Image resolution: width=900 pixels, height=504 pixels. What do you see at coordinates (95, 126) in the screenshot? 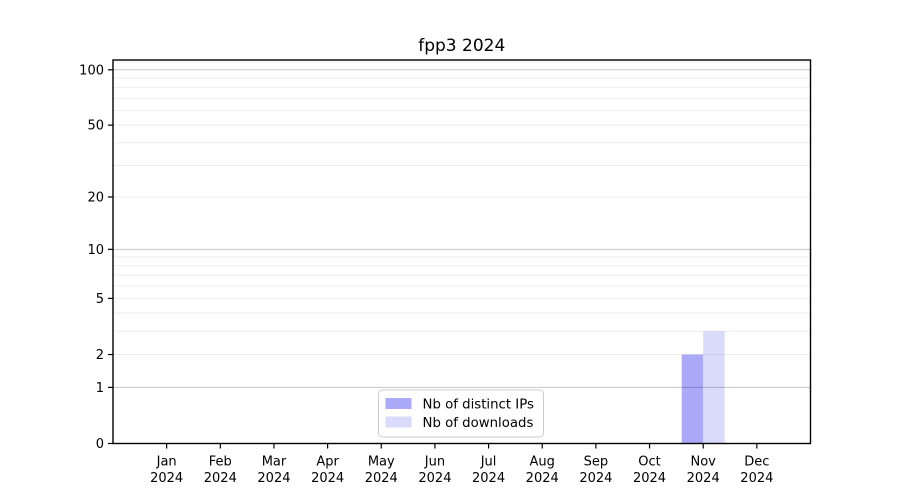
I see `y-tick-label: 50` at bounding box center [95, 126].